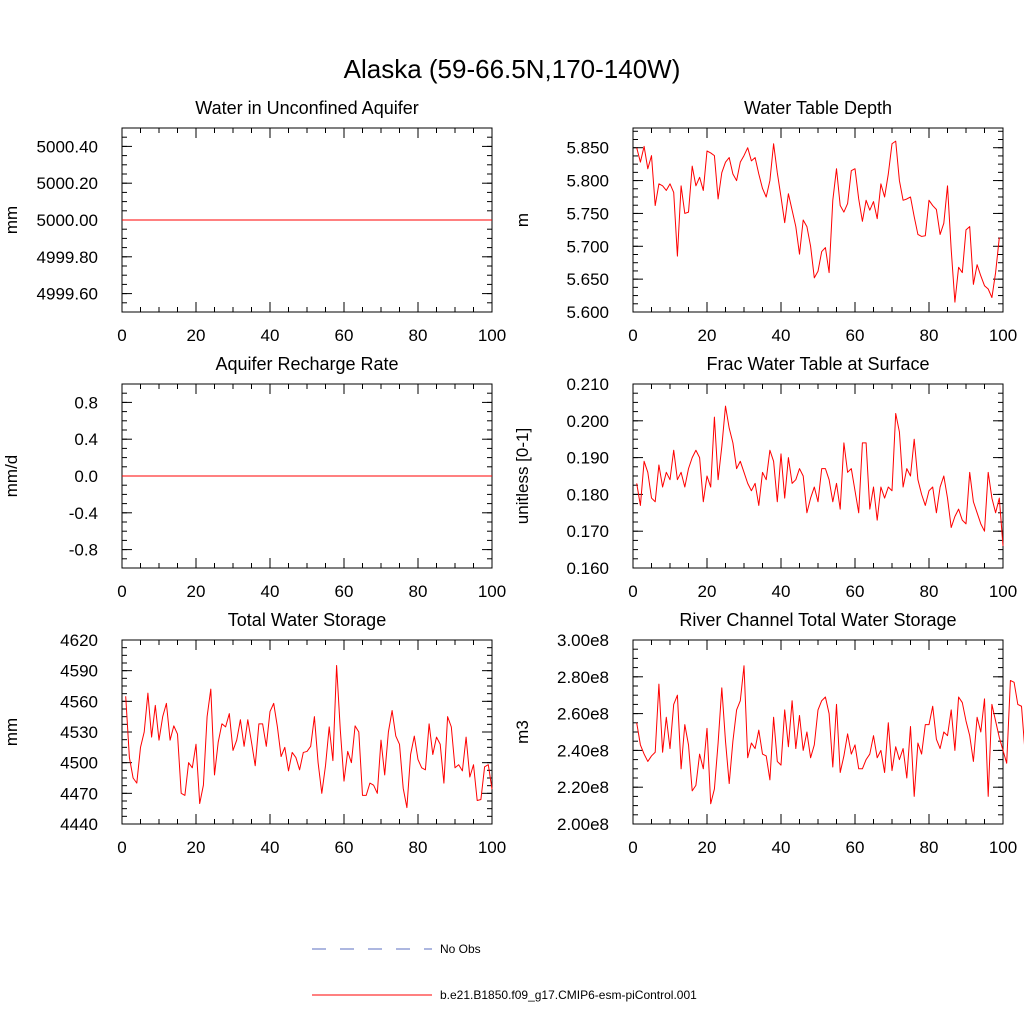  Describe the element at coordinates (512, 69) in the screenshot. I see `figure-title: Alaska (59-66.5N,170-140W)` at that location.